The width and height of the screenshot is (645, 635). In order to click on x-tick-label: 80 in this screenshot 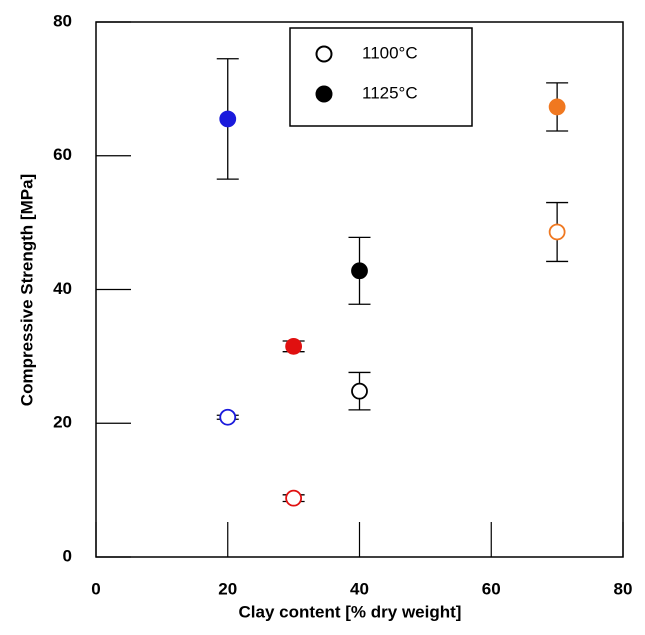, I will do `click(623, 588)`.